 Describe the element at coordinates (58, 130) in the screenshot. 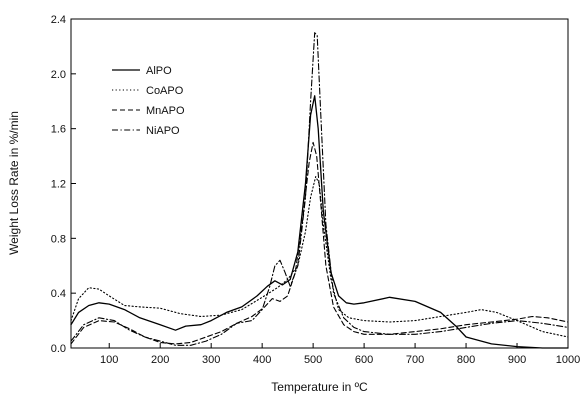

I see `y-tick-label: 1.6` at that location.